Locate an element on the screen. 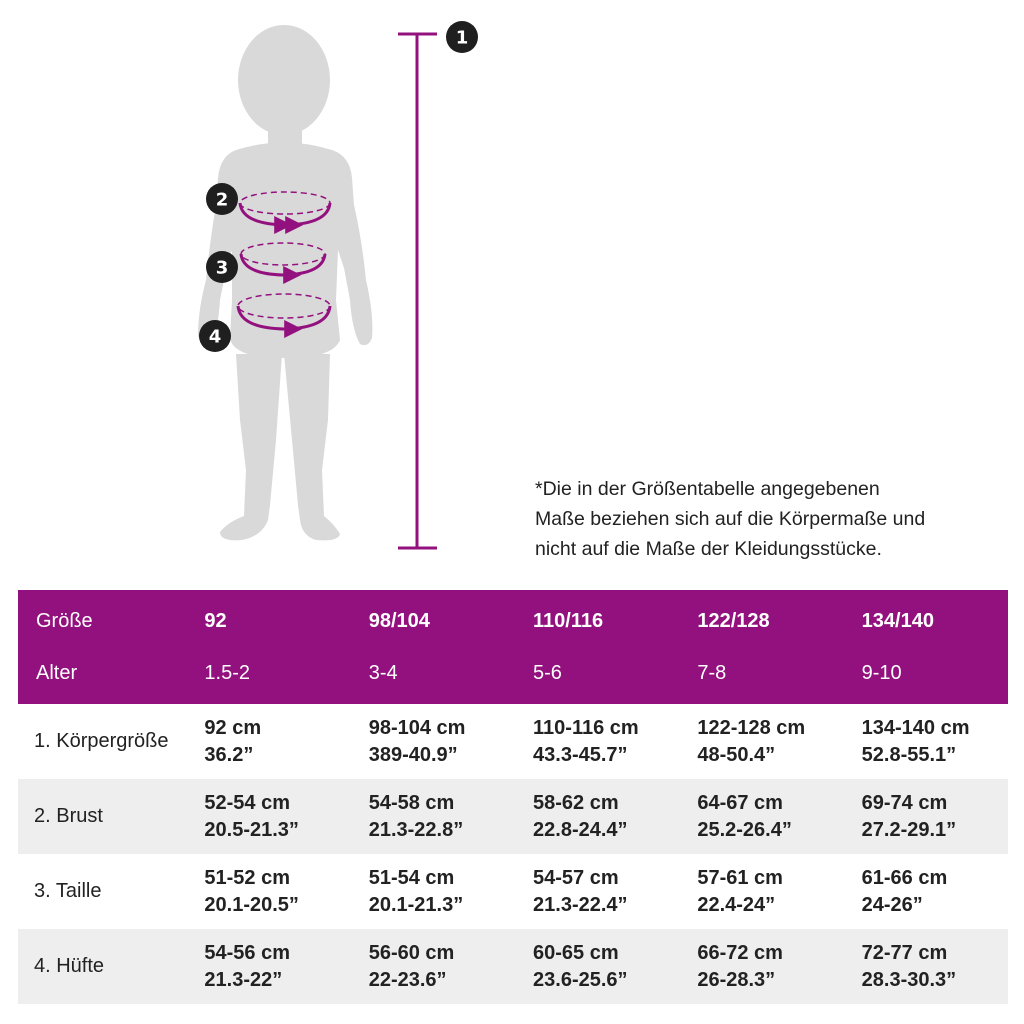  cm-value: 51-54 cm is located at coordinates (411, 877).